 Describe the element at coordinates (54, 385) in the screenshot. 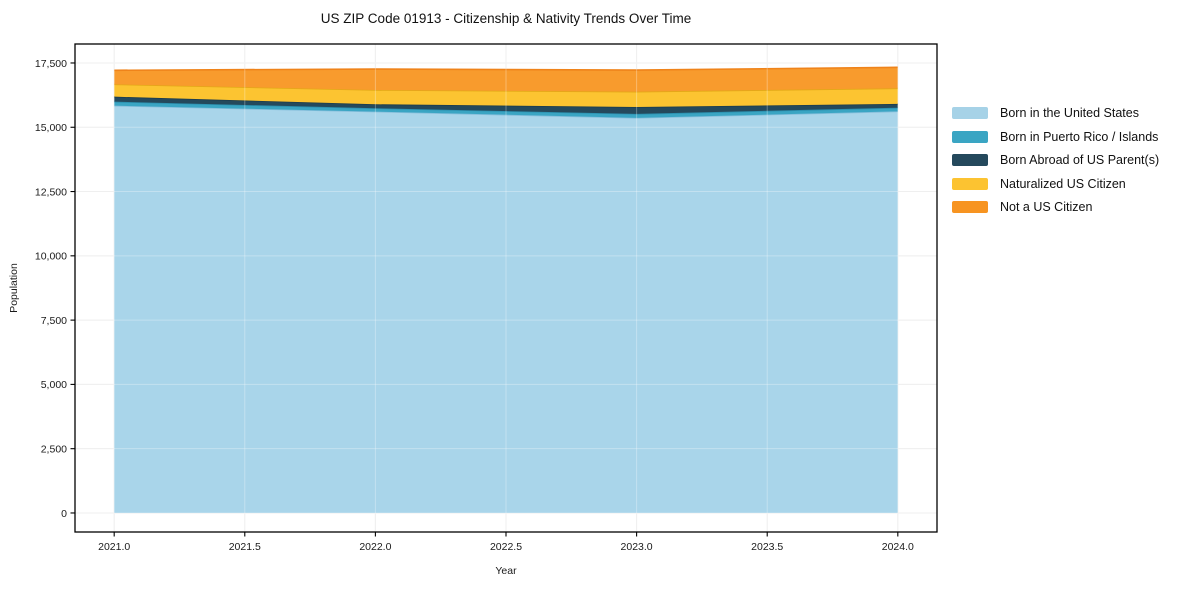

I see `svg-text: 5,000` at that location.